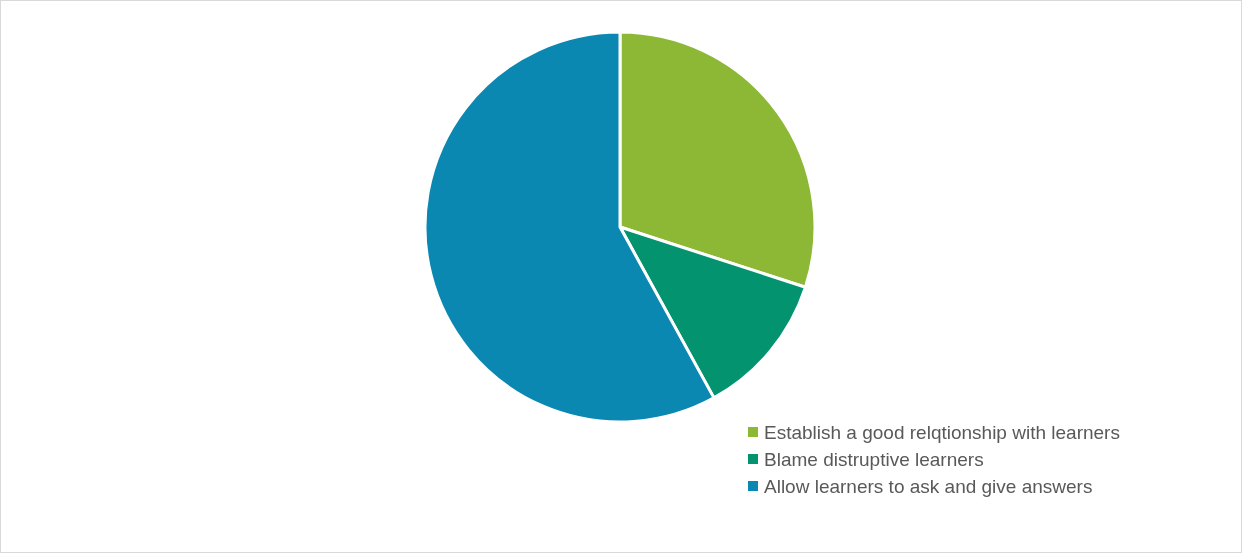 Image resolution: width=1242 pixels, height=553 pixels. I want to click on legend-label: Blame distruptive learners, so click(874, 459).